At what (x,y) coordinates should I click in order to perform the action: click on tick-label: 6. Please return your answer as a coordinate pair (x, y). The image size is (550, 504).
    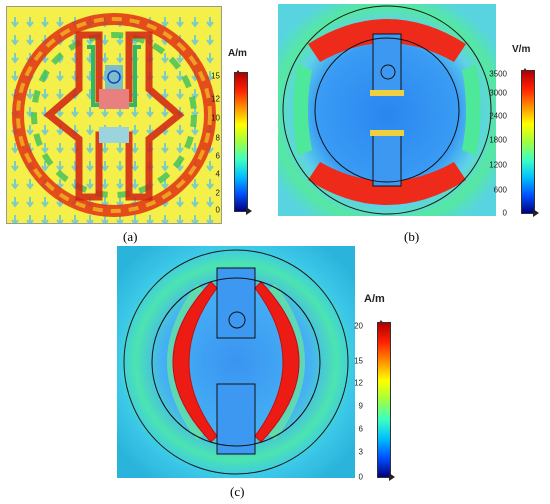
    Looking at the image, I should click on (360, 429).